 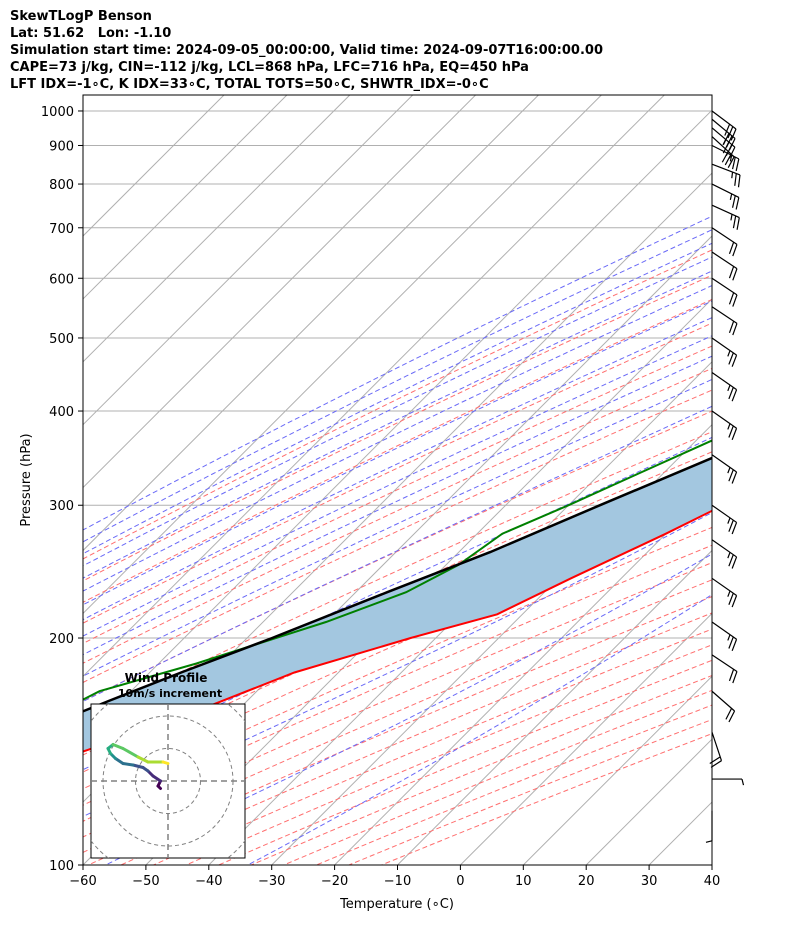 What do you see at coordinates (396, 904) in the screenshot?
I see `x-axis-label: Temperature (∘C)` at bounding box center [396, 904].